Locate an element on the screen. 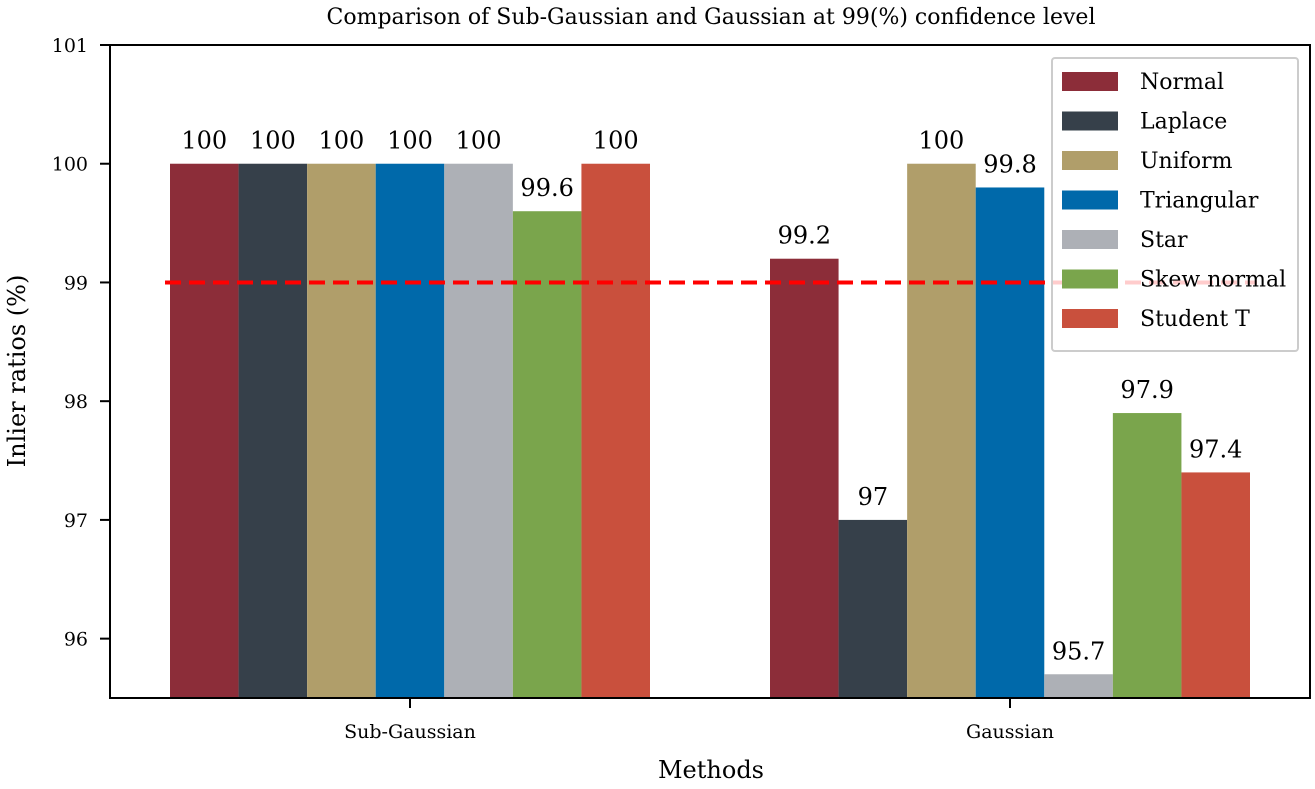 This screenshot has width=1315, height=789. x-tick-label: Gaussian is located at coordinates (1010, 732).